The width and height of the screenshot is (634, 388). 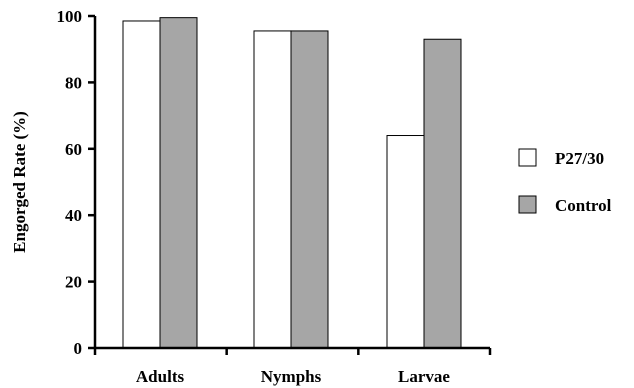 I want to click on legend-label: P27/30, so click(x=579, y=158).